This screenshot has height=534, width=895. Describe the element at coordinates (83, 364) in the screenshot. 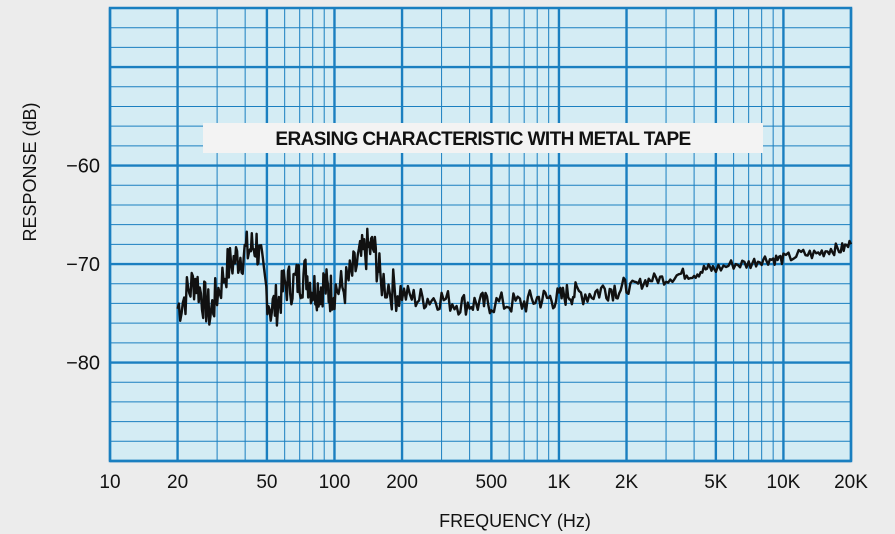

I see `y-tick-label: −80` at that location.